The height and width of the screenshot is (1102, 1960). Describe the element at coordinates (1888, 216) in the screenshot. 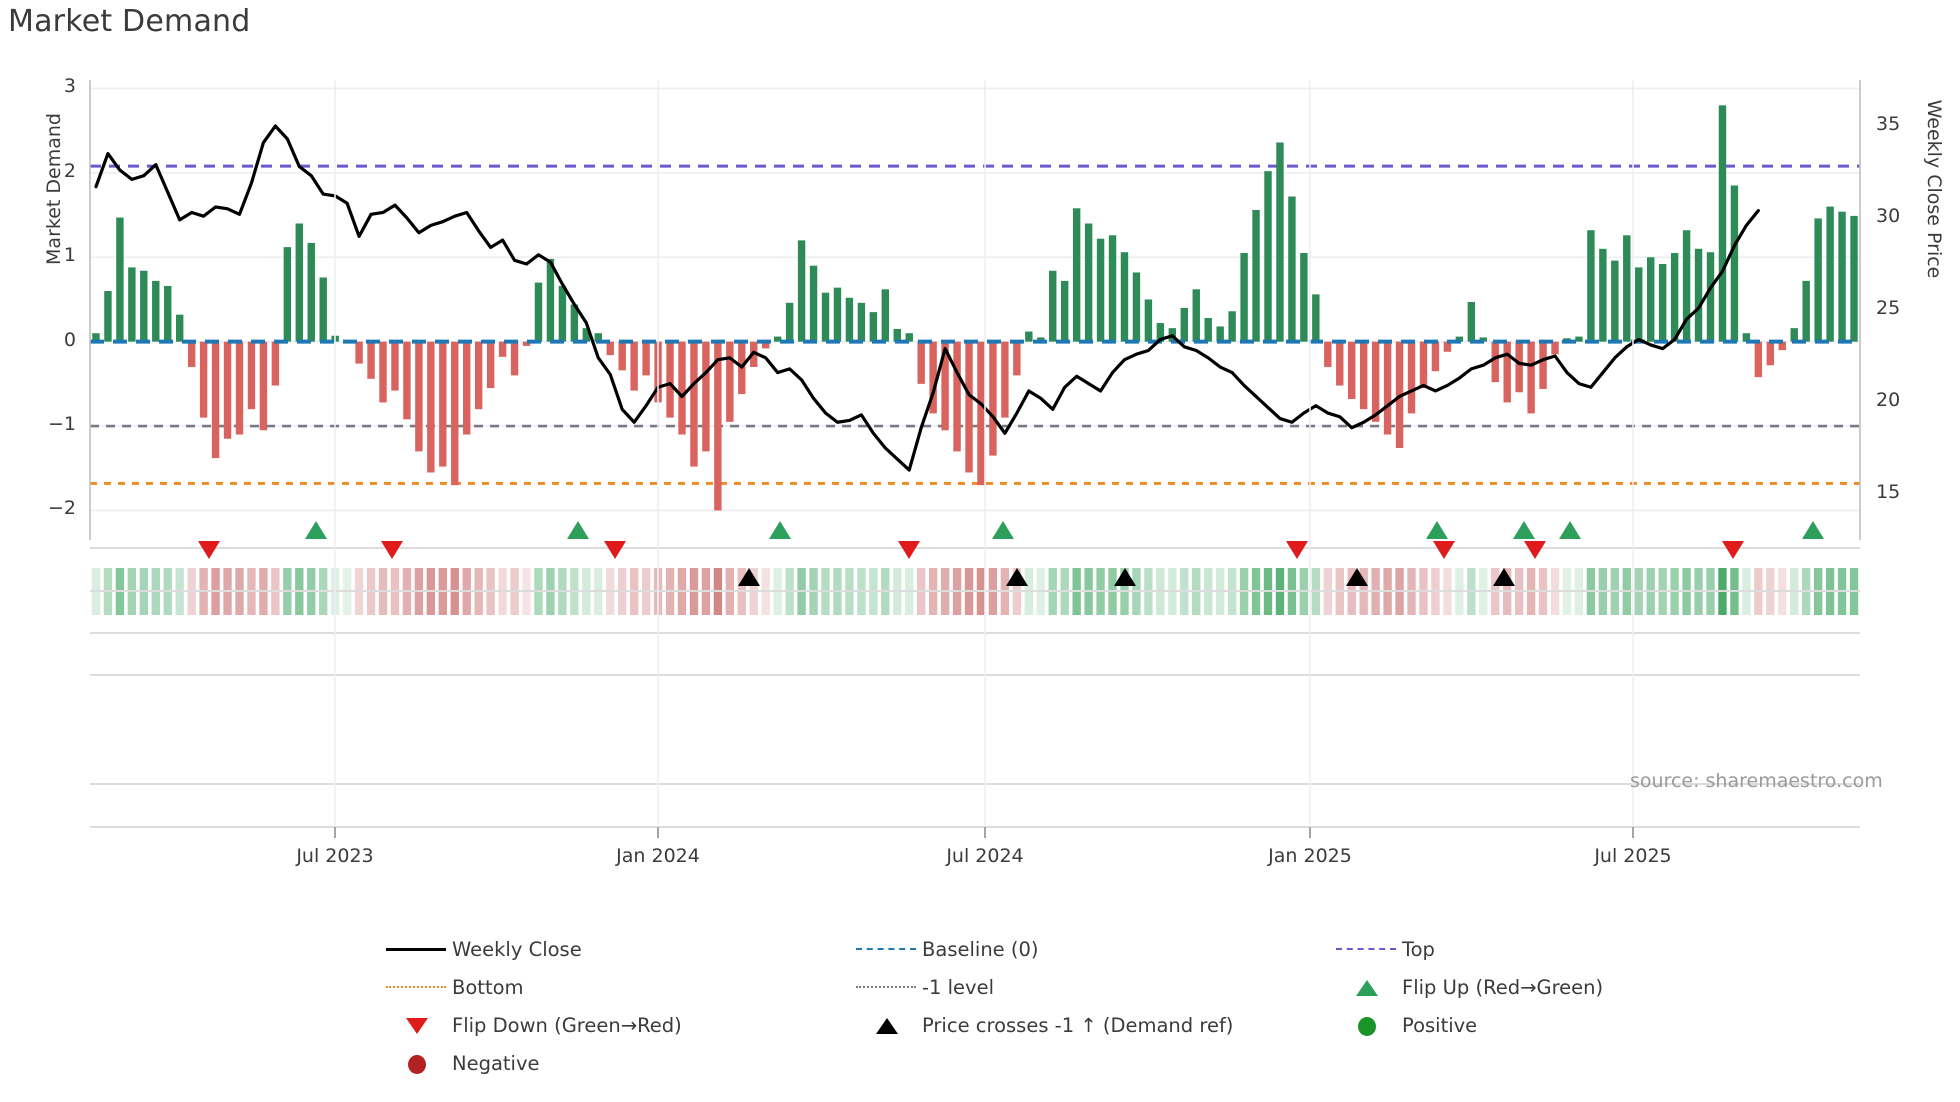

I see `y-axis-right-tick: 30` at that location.